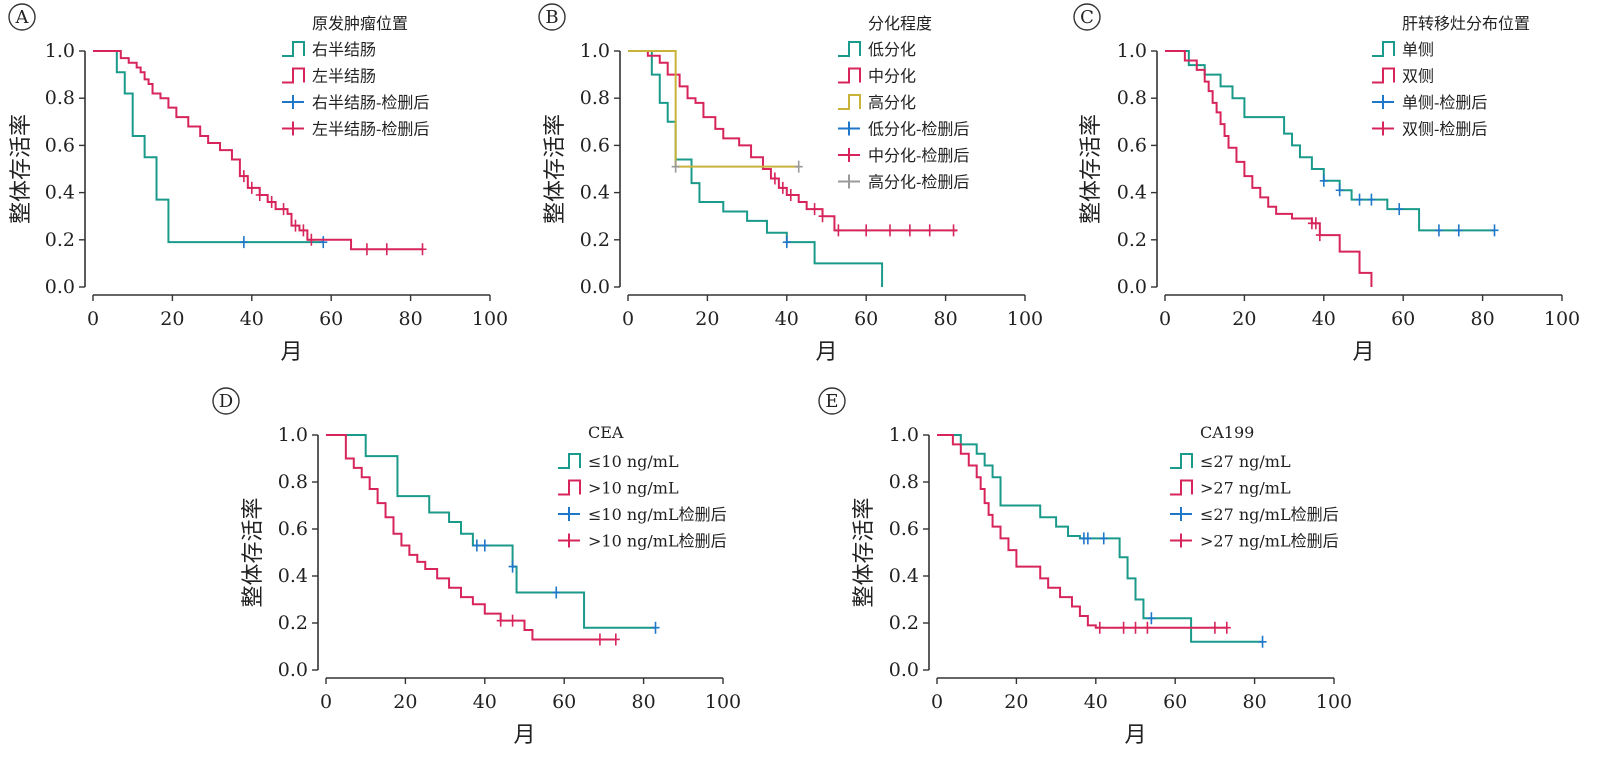 The image size is (1600, 766). What do you see at coordinates (1245, 488) in the screenshot?
I see `legend-label: >27 ng/mL` at bounding box center [1245, 488].